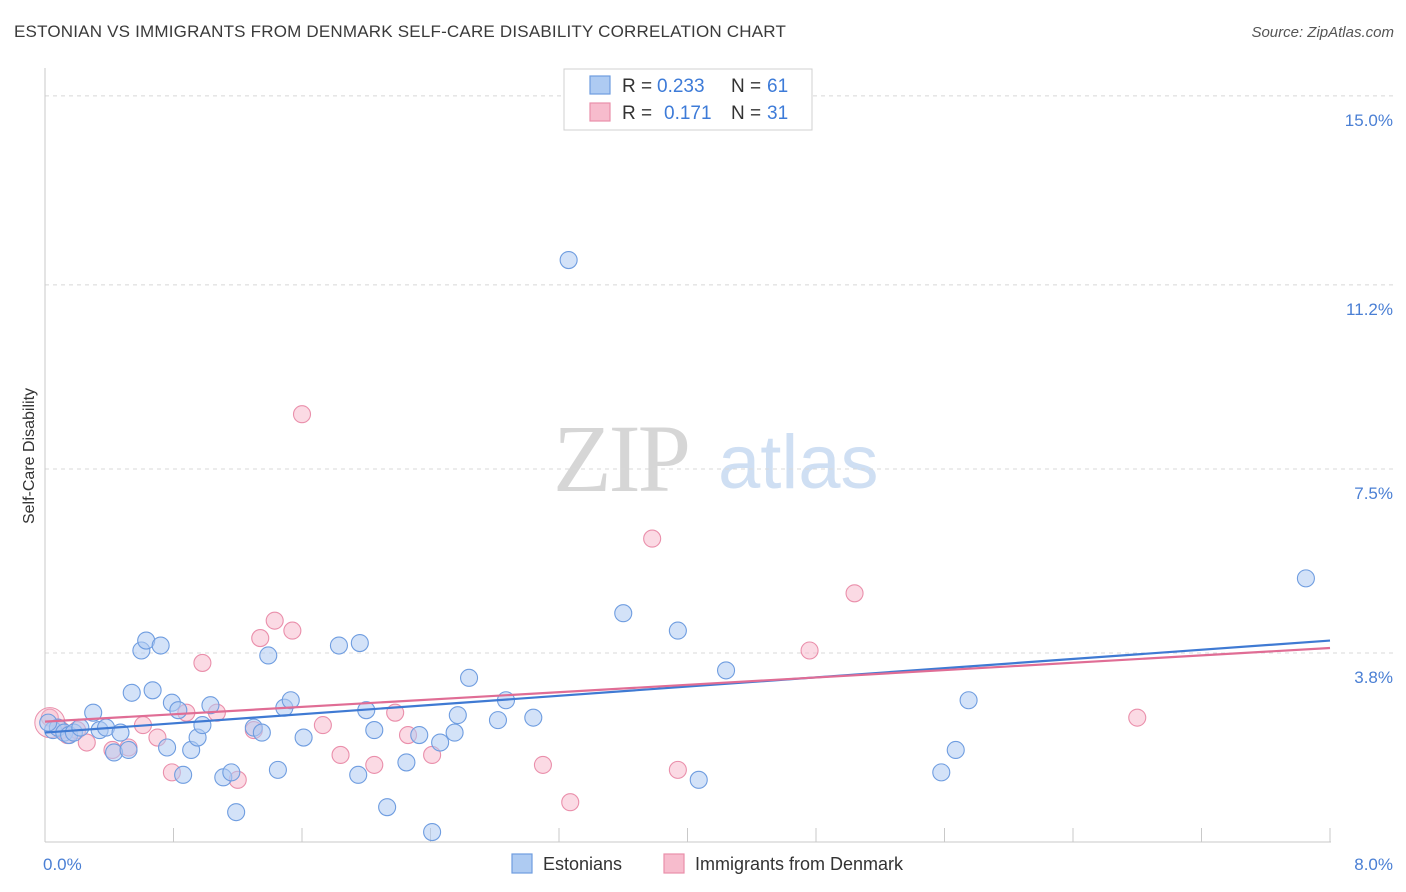  I want to click on y-axis-label: Self-Care Disability, so click(29, 456).